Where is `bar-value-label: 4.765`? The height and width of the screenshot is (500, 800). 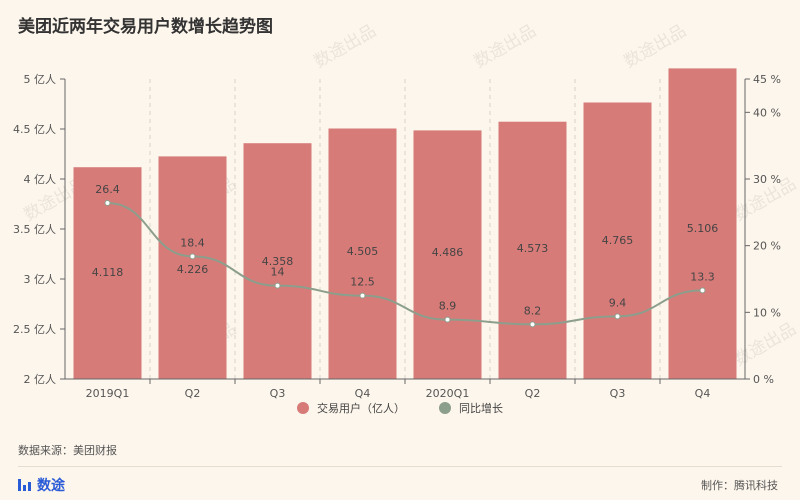
bar-value-label: 4.765 is located at coordinates (618, 240).